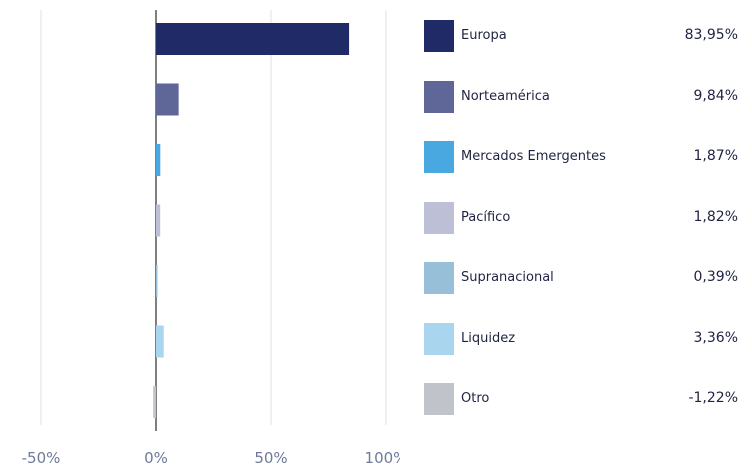  What do you see at coordinates (581, 278) in the screenshot?
I see `legend-item: Supranacional 0,39%` at bounding box center [581, 278].